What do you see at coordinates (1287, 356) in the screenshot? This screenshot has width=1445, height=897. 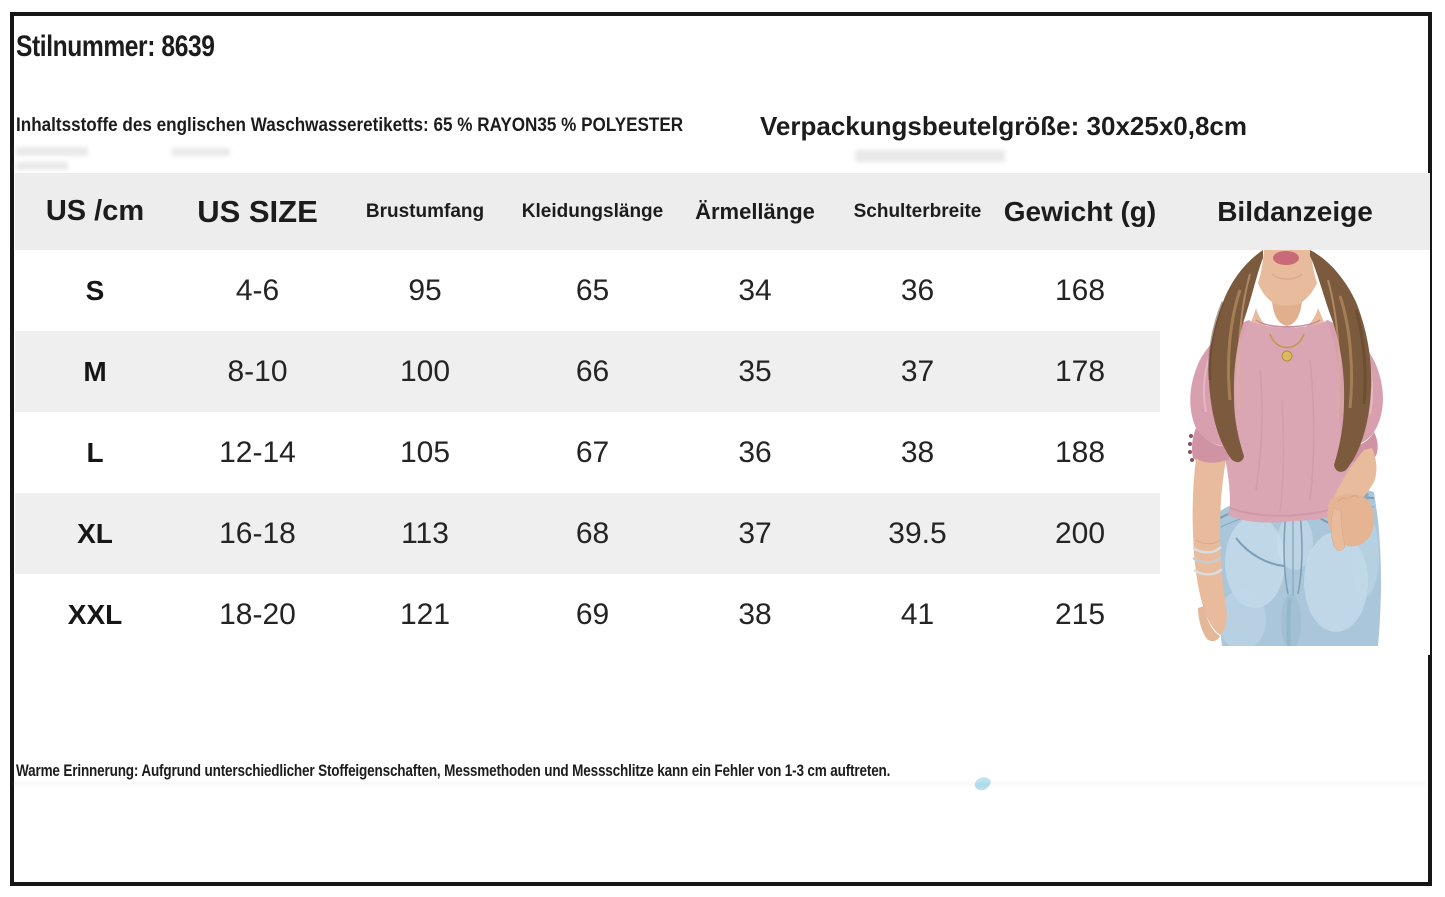 I see `necklace-pendant` at bounding box center [1287, 356].